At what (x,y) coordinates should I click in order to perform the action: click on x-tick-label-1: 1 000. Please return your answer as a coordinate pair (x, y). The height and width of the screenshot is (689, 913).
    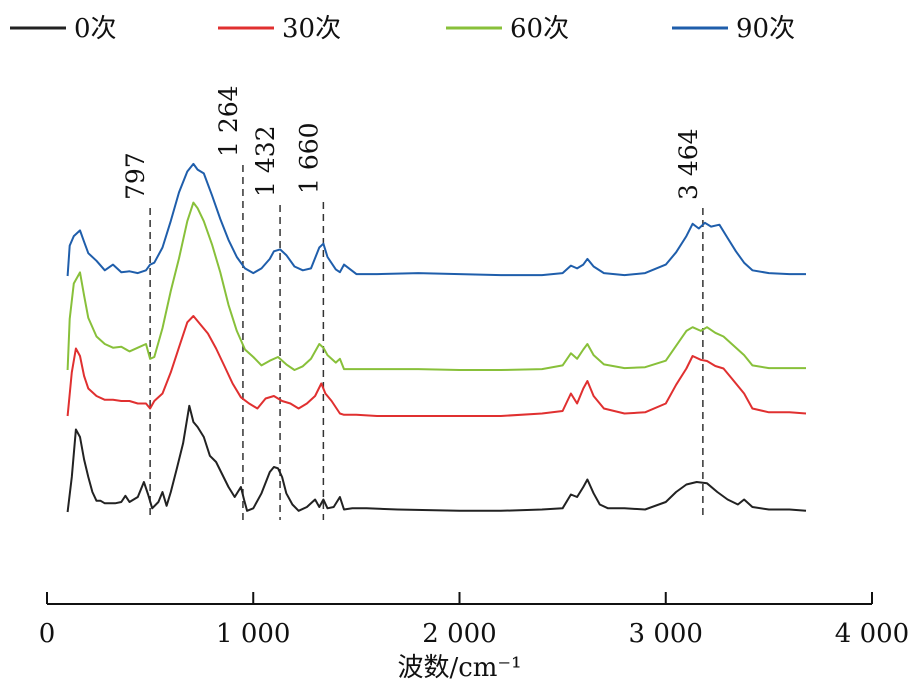
    Looking at the image, I should click on (253, 634).